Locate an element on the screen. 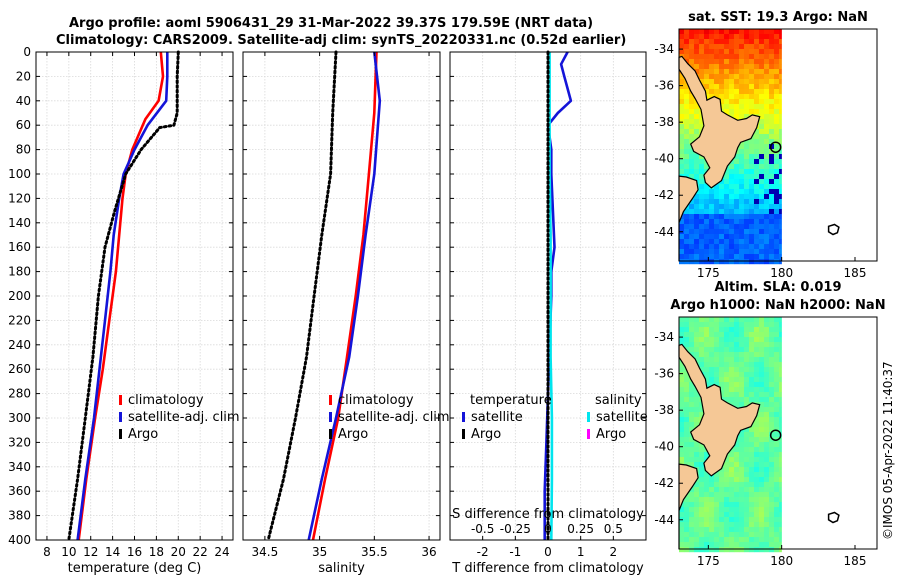 Image resolution: width=900 pixels, height=580 pixels. map-y-tick-label: -36 is located at coordinates (664, 374).